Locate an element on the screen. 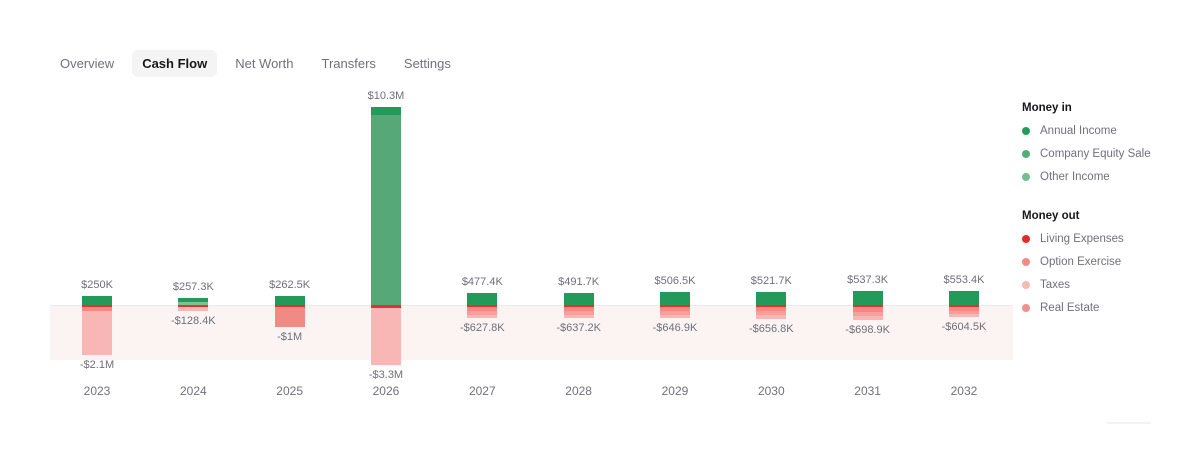 Image resolution: width=1200 pixels, height=474 pixels. money-out-label-2031: -$698.9K is located at coordinates (867, 330).